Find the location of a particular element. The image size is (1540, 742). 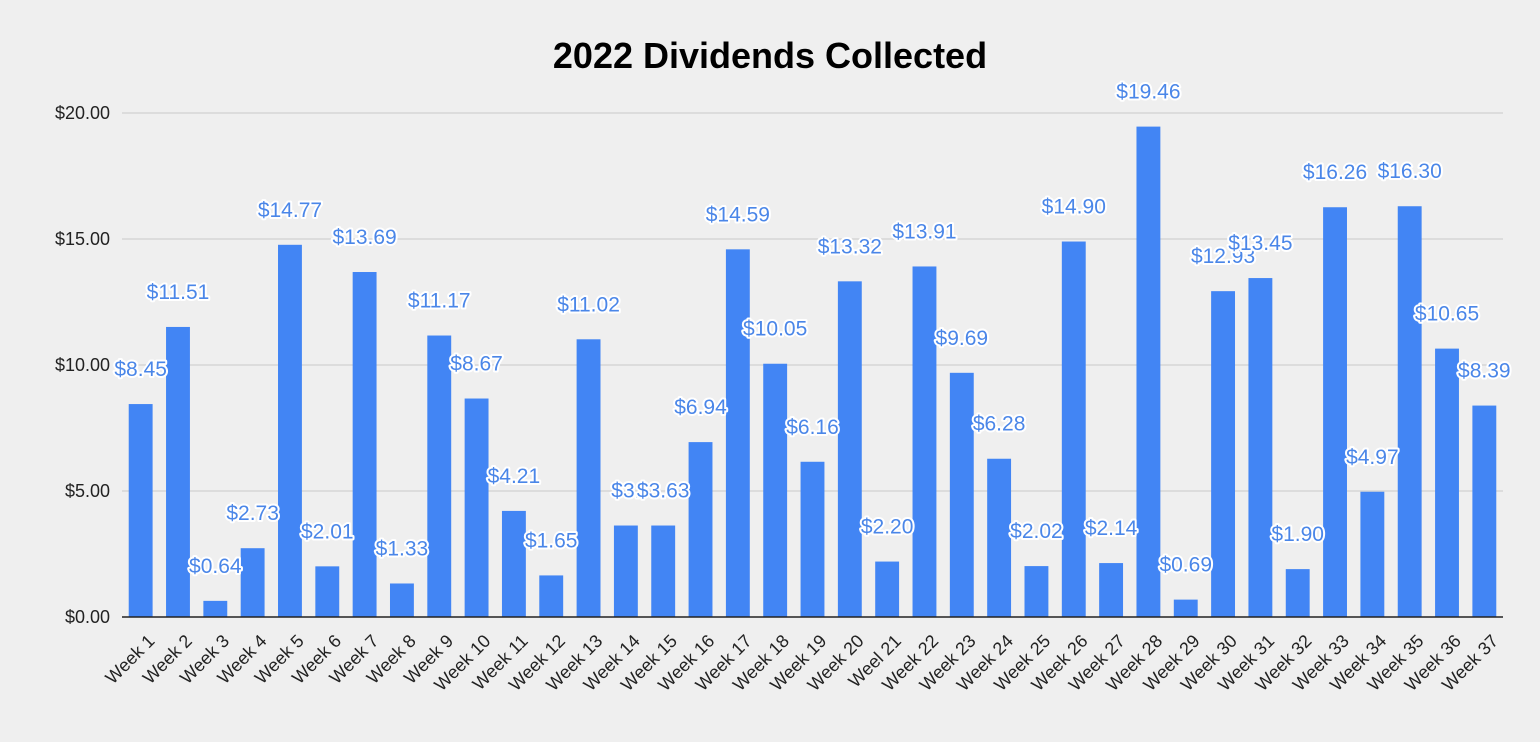

data-label: $8.45 is located at coordinates (140, 369).